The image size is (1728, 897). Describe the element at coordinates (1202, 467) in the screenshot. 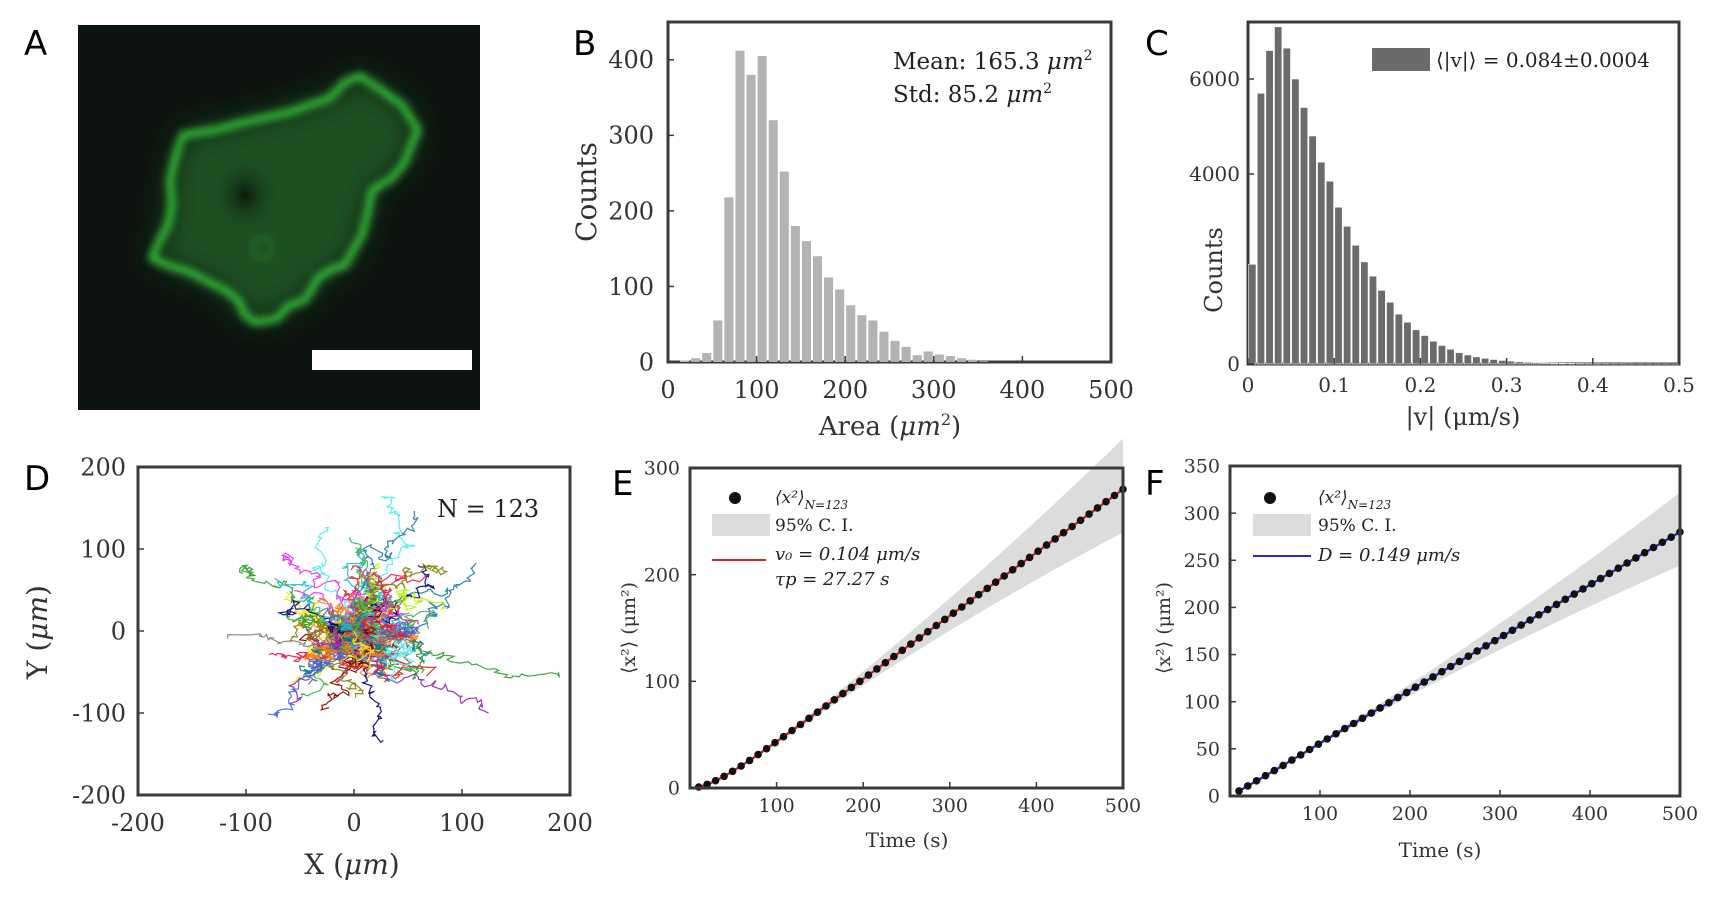

I see `y-tick-label: 350` at that location.